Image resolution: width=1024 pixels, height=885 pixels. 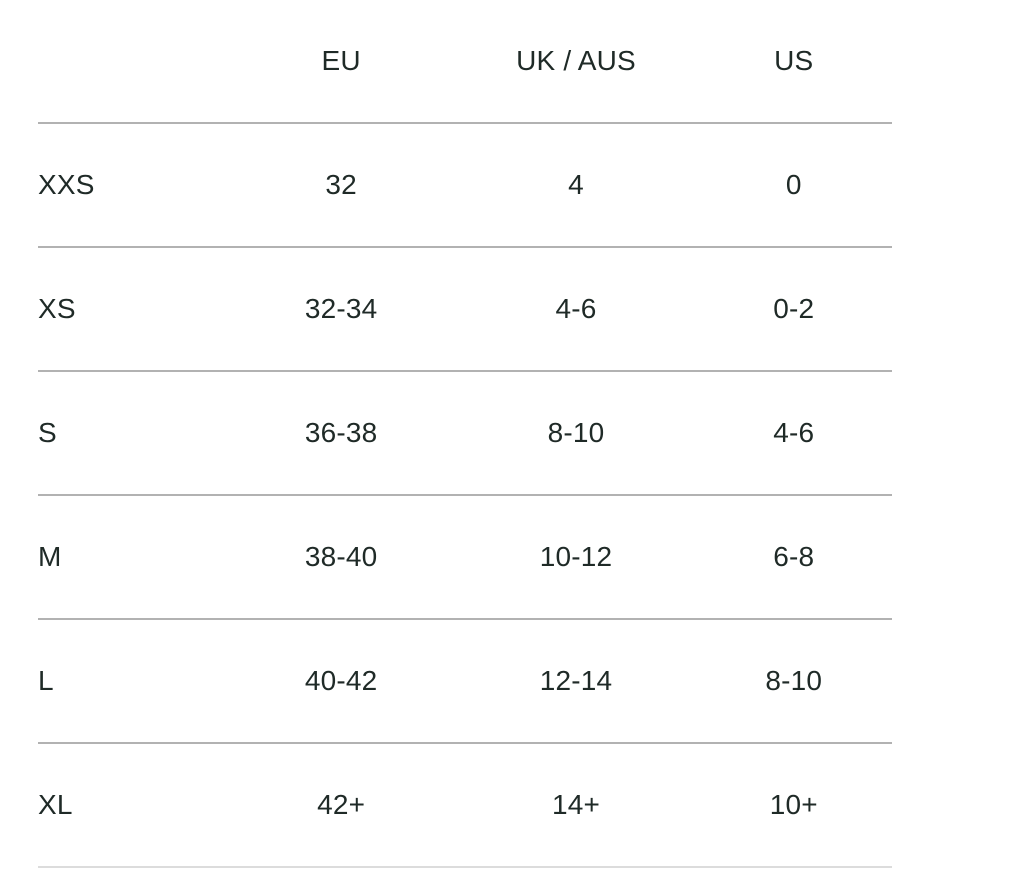 I want to click on us-value-cell: 10+, so click(x=793, y=804).